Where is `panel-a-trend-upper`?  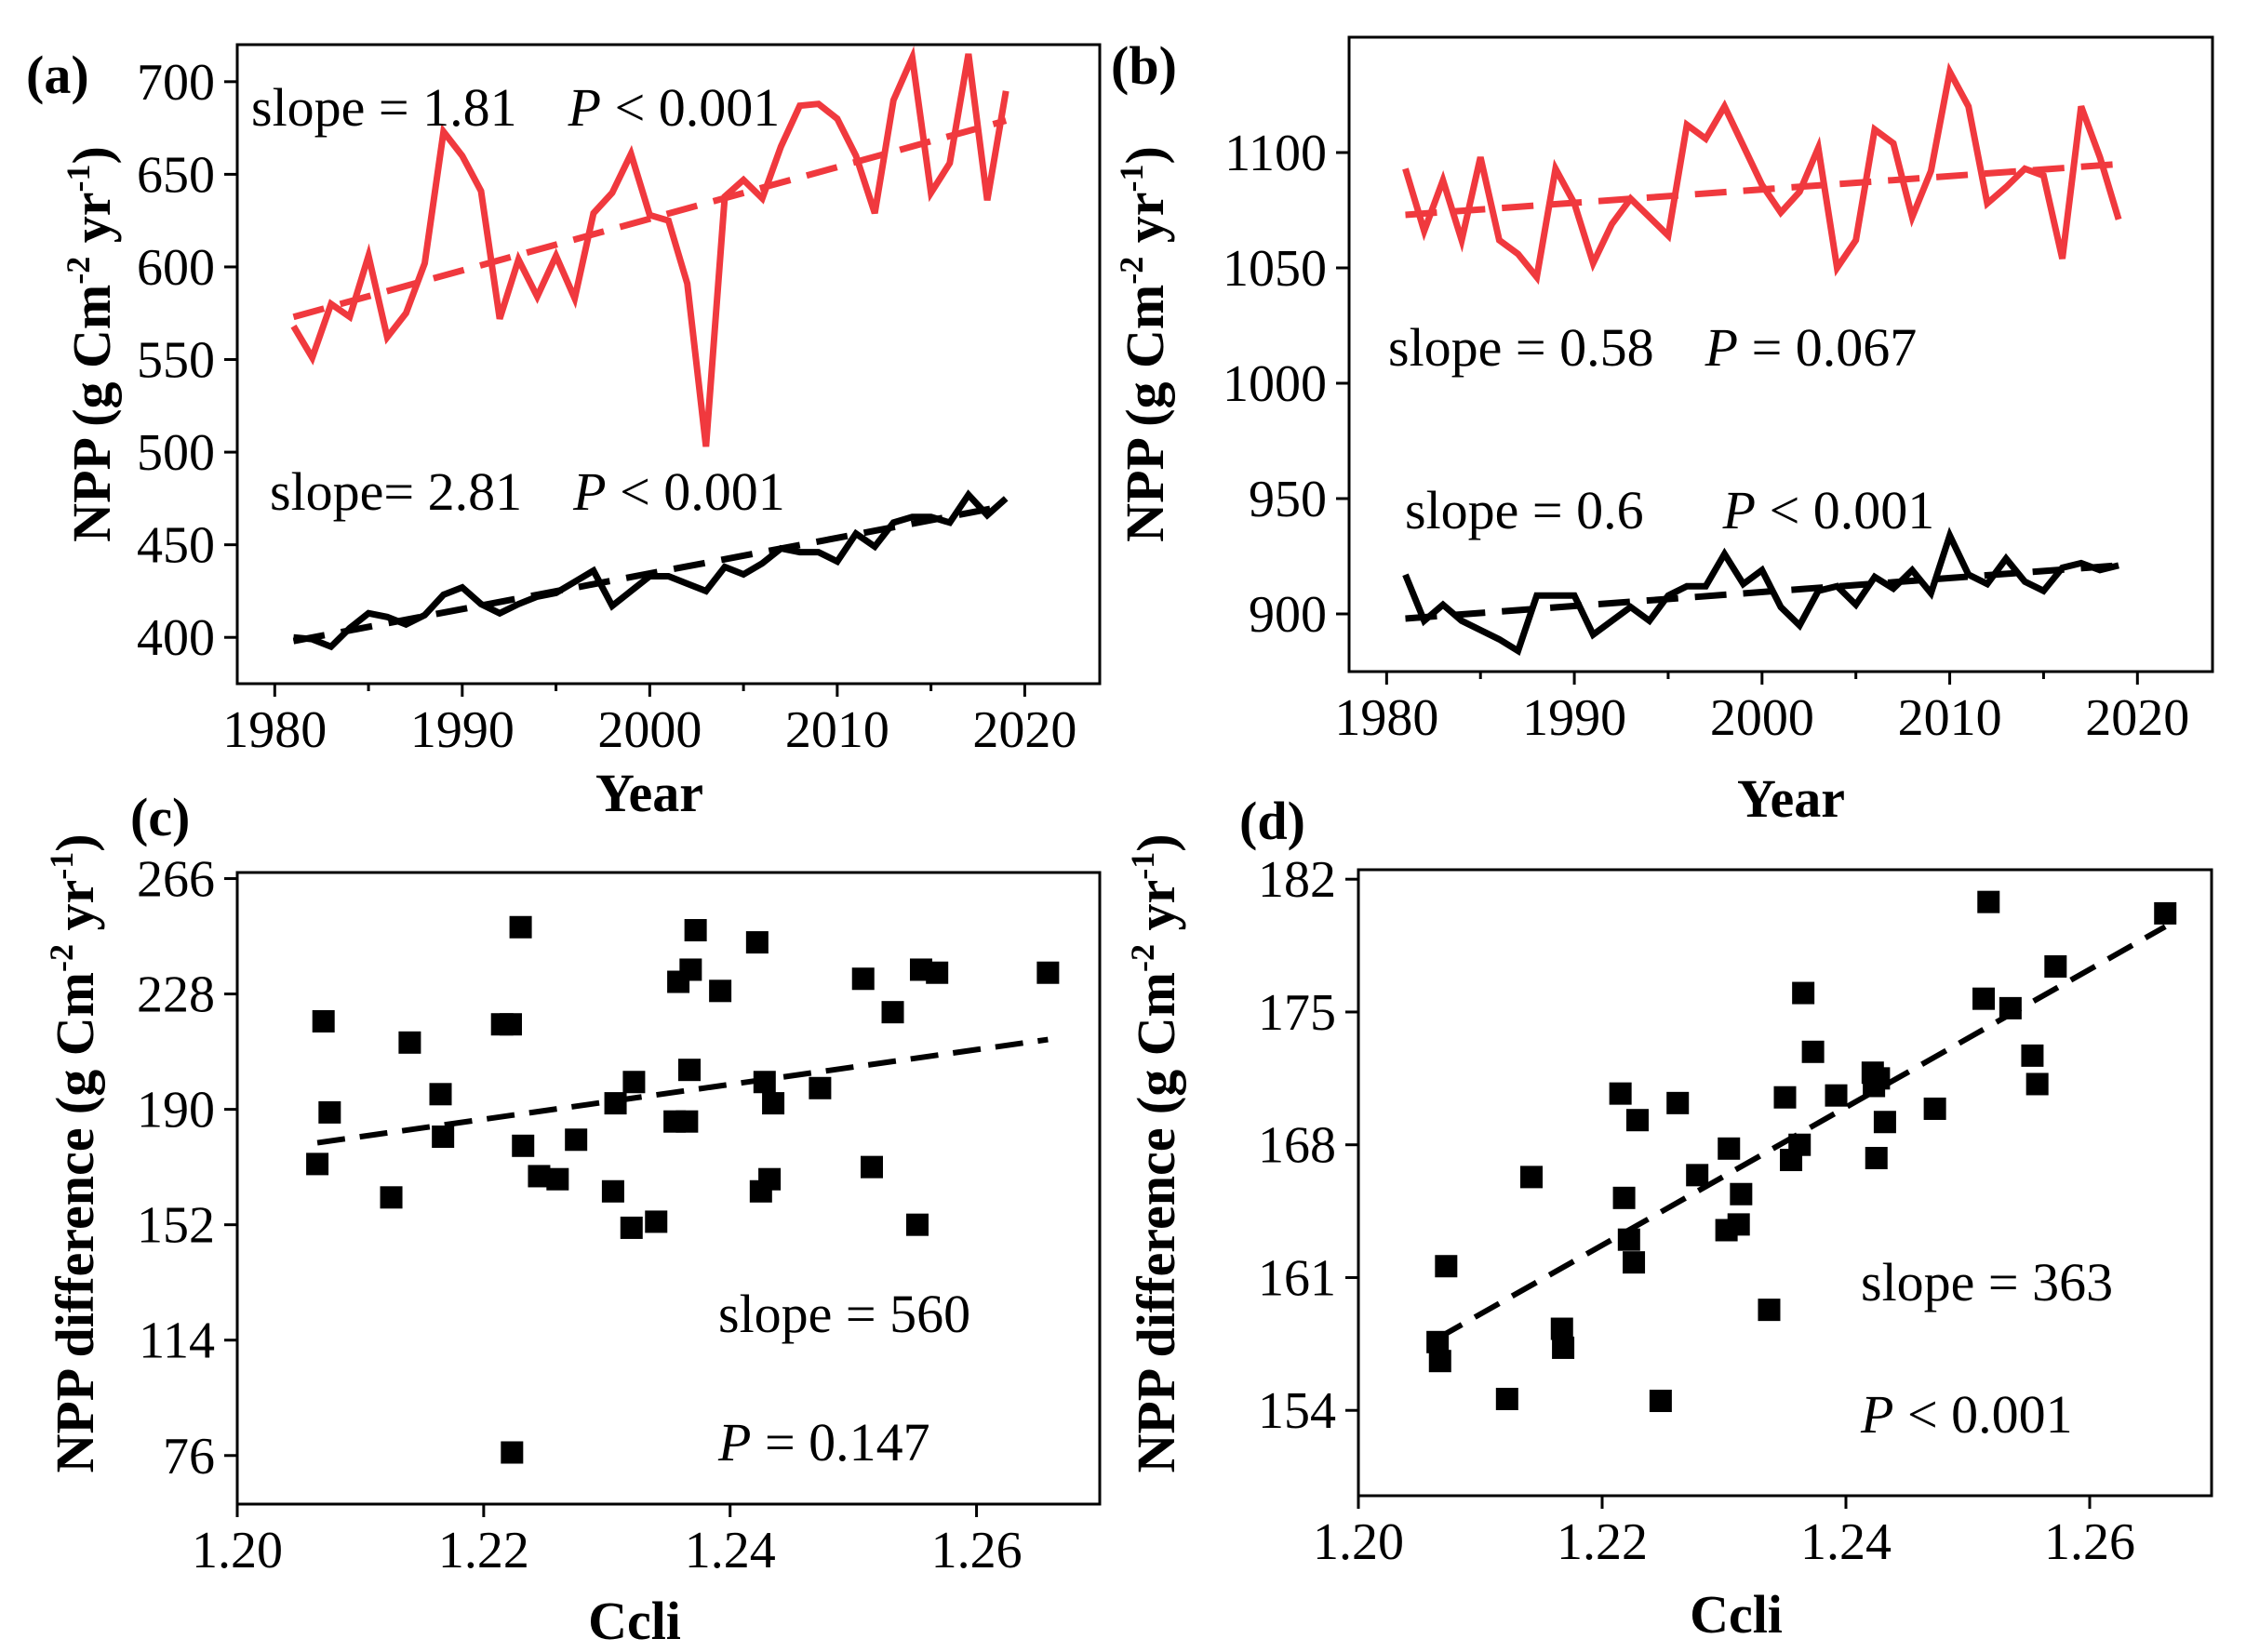 panel-a-trend-upper is located at coordinates (650, 219).